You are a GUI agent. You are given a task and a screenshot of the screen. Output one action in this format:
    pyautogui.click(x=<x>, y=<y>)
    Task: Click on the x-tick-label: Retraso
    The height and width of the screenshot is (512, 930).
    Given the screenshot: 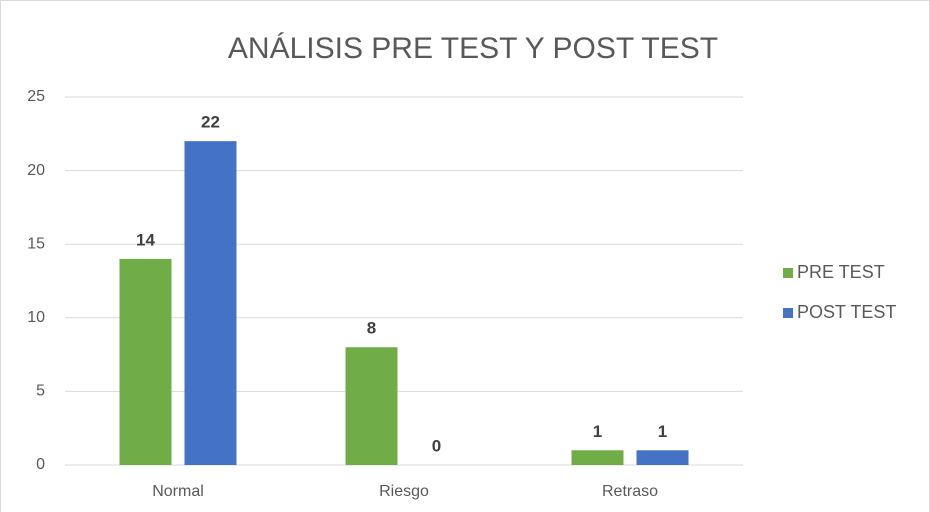 What is the action you would take?
    pyautogui.click(x=630, y=491)
    